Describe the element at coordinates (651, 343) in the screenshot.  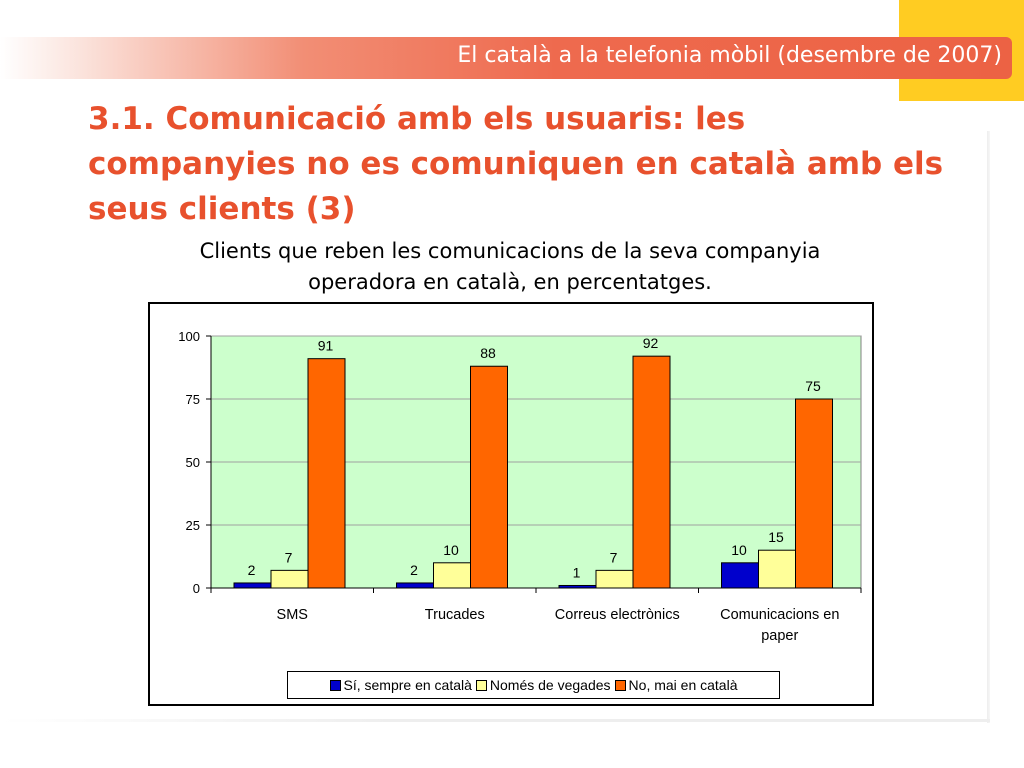
I see `data-label: 92` at that location.